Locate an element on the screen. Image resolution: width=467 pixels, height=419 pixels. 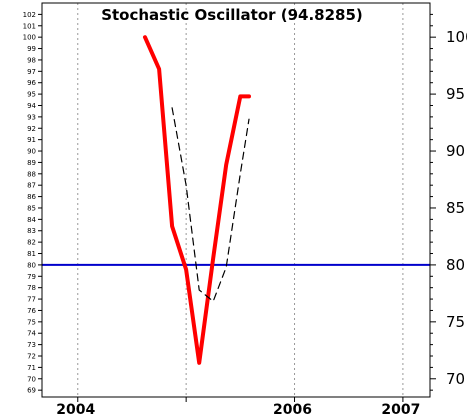
left-tick-label-98: 98 is located at coordinates (31, 60).